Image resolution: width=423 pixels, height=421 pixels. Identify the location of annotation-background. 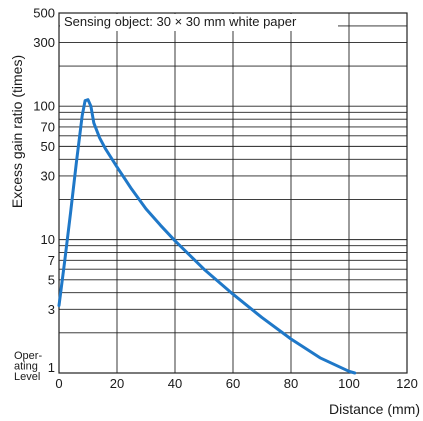
(199, 22).